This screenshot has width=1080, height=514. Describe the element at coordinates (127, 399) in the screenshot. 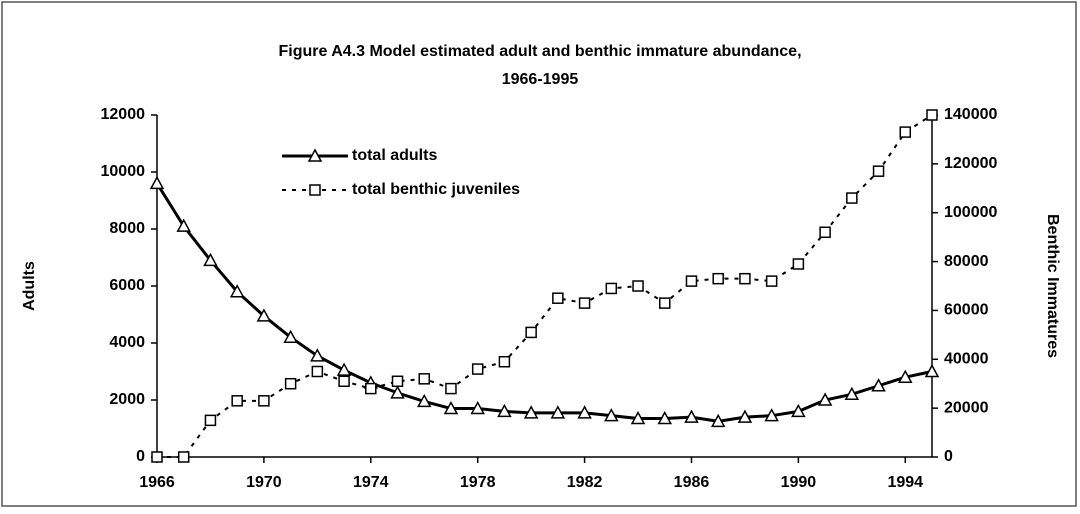

I see `y-tick-label: 2000` at that location.